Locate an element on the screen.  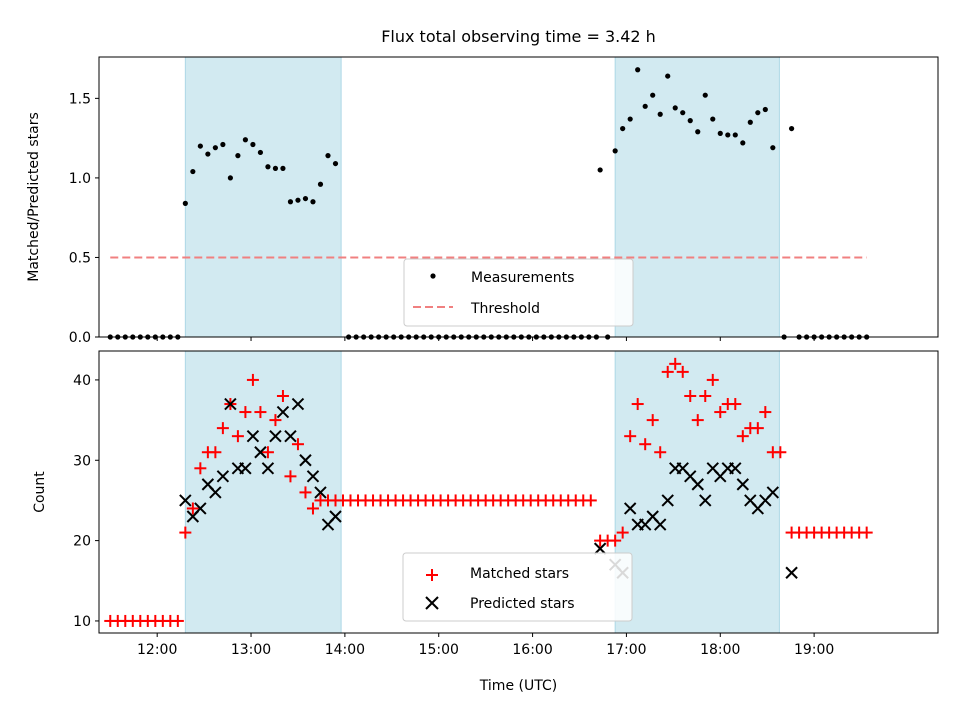
legend-box is located at coordinates (517, 587).